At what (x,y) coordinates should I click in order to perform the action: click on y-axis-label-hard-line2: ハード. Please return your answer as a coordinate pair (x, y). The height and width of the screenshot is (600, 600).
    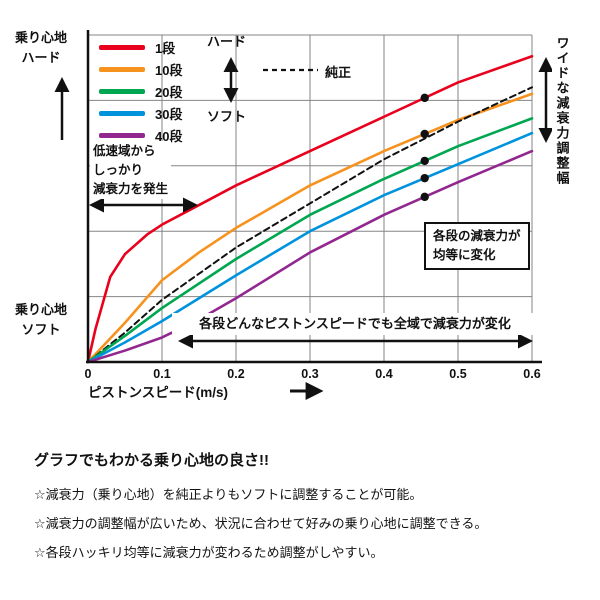
    Looking at the image, I should click on (41, 58).